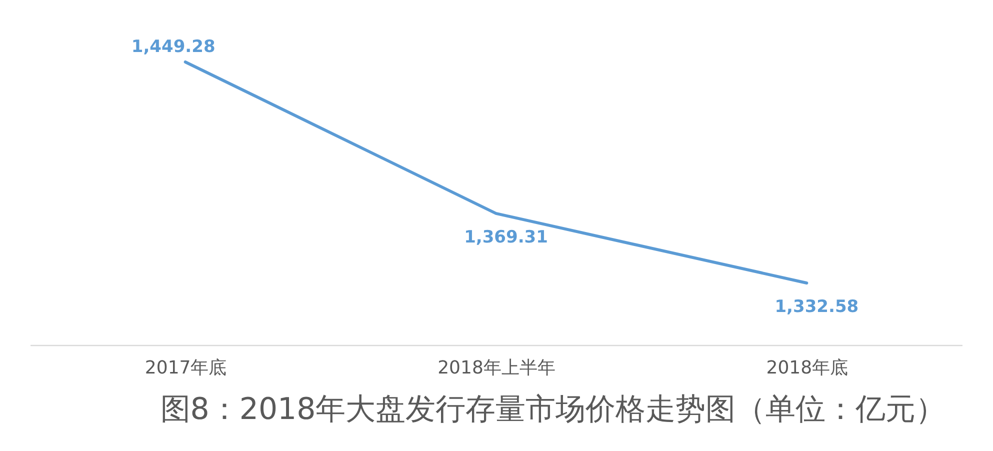 This screenshot has width=993, height=451. I want to click on text: 图8：2018年大盘发行存量市场价格走势图（单位：亿元）, so click(553, 409).